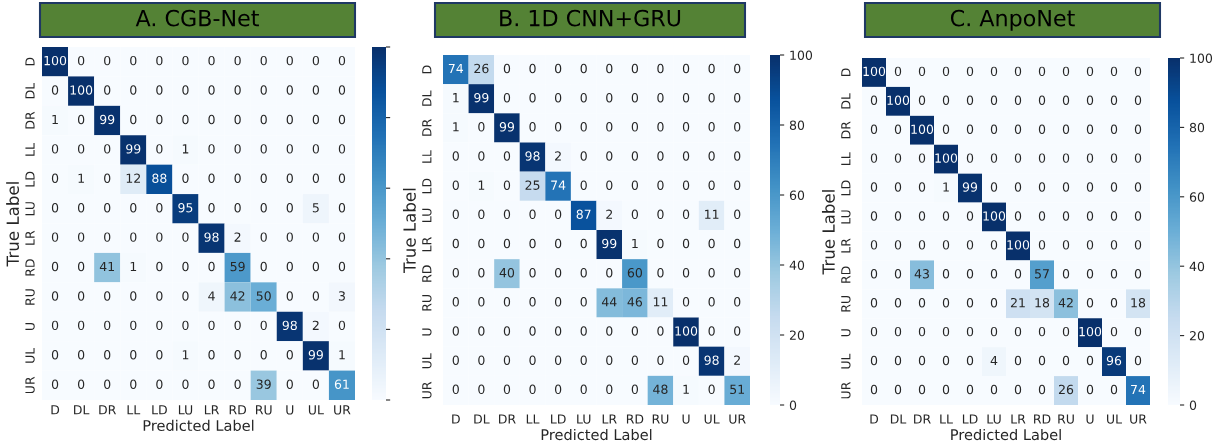  What do you see at coordinates (1197, 127) in the screenshot?
I see `color-bar-label: 80` at bounding box center [1197, 127].